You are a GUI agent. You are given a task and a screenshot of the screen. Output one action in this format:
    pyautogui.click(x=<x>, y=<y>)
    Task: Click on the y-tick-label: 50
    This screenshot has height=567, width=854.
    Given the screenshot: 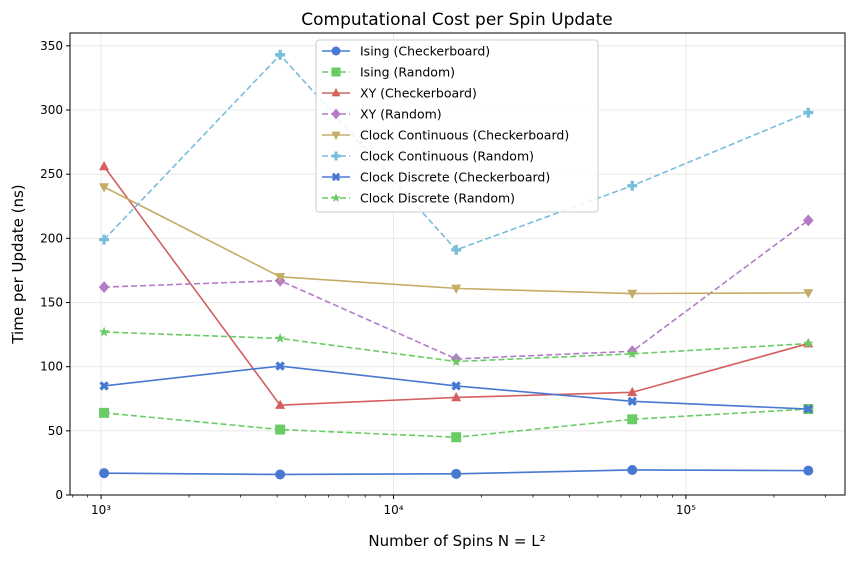 What is the action you would take?
    pyautogui.click(x=55, y=431)
    